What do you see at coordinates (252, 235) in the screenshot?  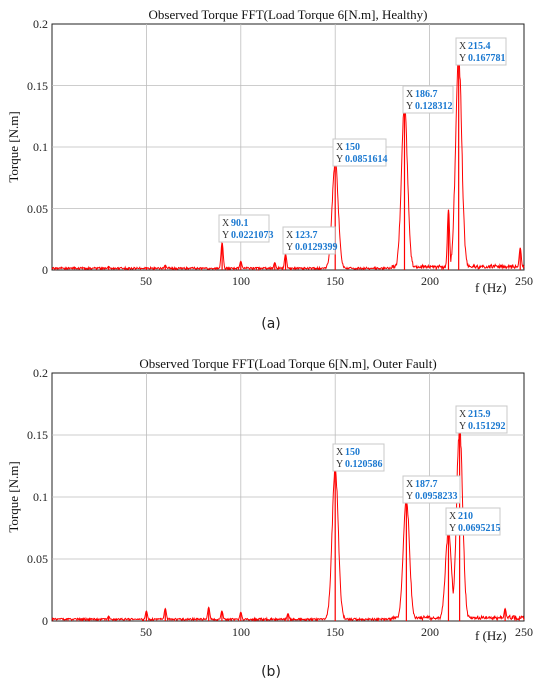 I see `datatip-y-value: 0.0221073` at bounding box center [252, 235].